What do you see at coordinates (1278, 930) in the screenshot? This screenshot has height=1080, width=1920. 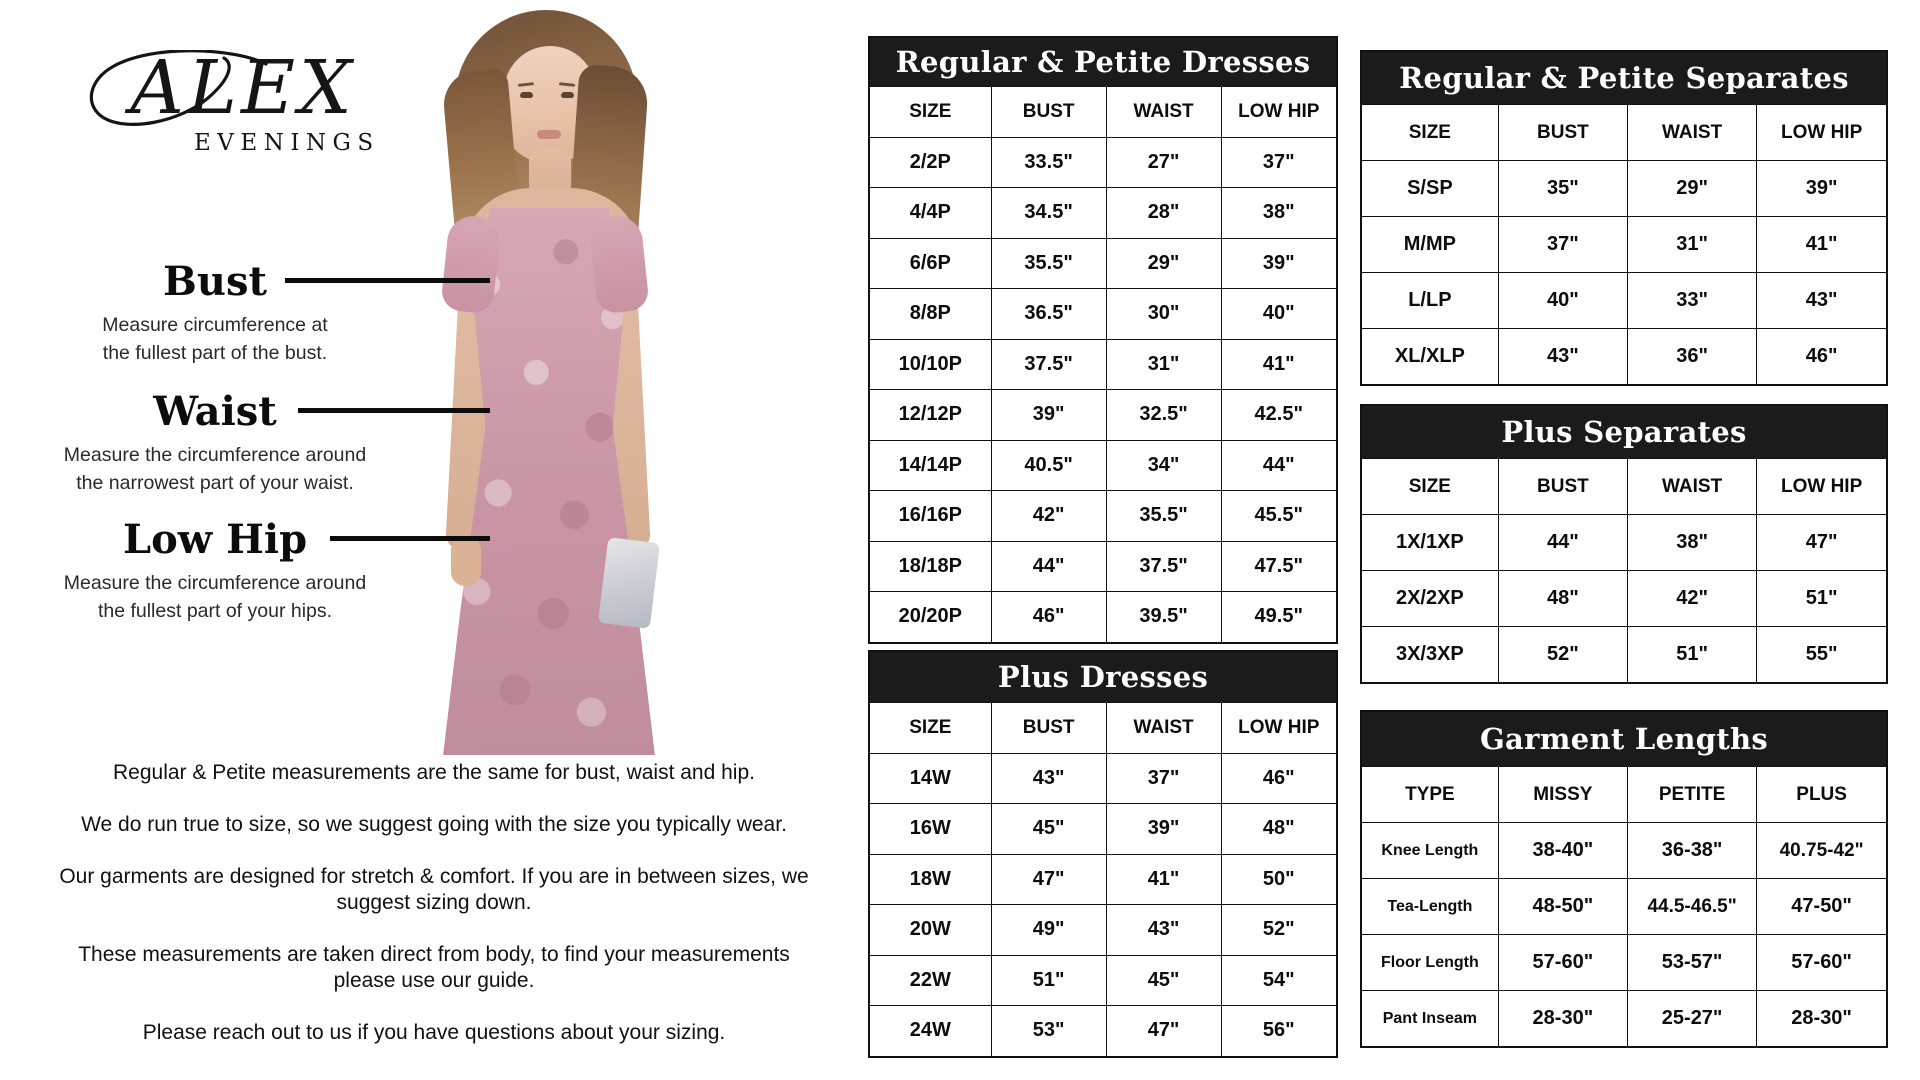 I see `cell-lowhip: 52"` at bounding box center [1278, 930].